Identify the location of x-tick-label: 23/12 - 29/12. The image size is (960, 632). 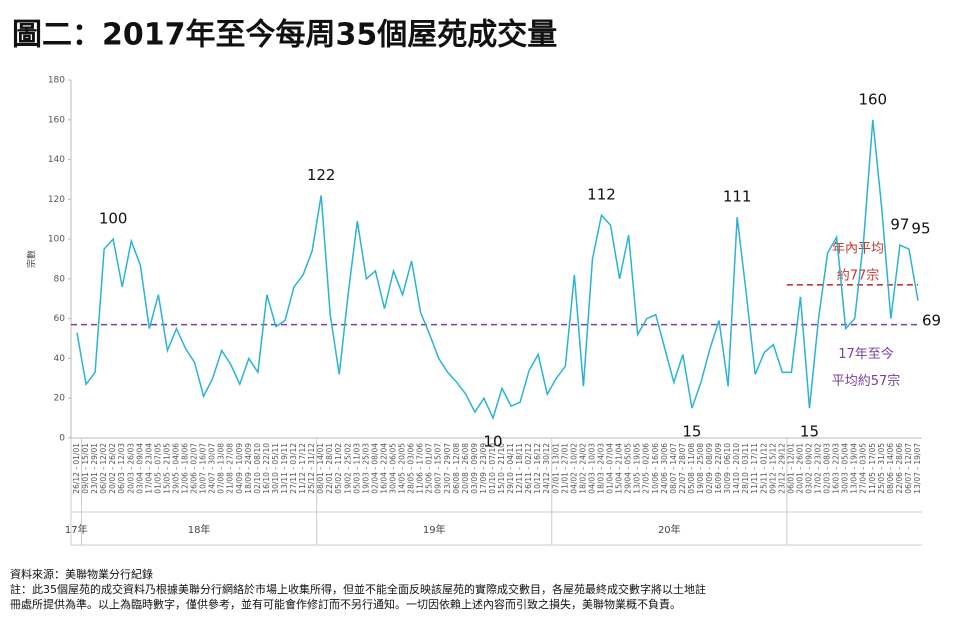
(781, 468).